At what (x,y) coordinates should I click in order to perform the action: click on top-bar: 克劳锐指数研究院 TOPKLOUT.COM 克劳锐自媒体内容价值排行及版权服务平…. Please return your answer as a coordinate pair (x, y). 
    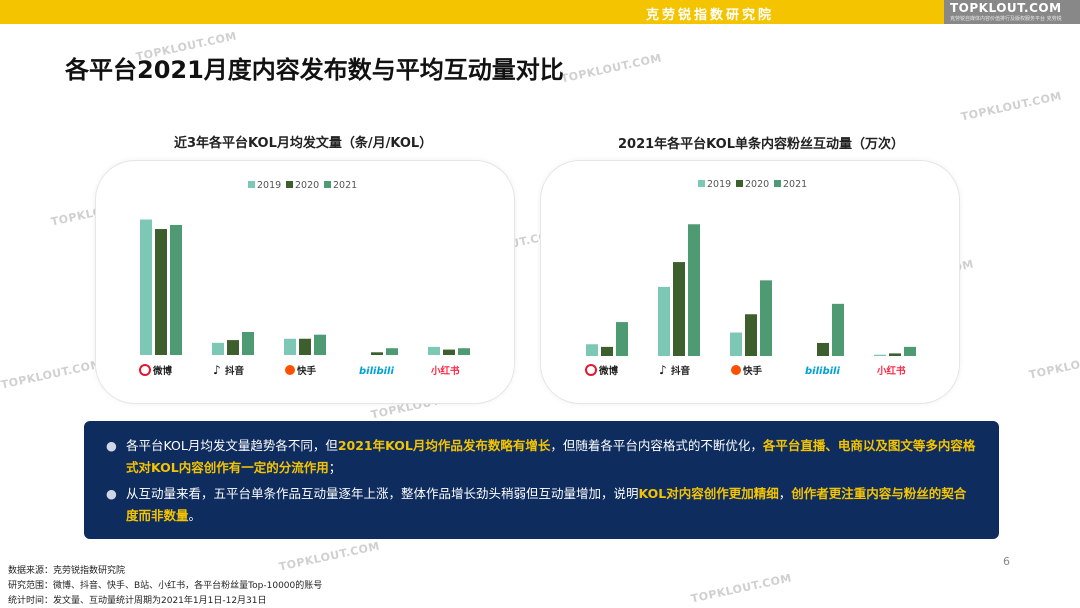
    Looking at the image, I should click on (540, 12).